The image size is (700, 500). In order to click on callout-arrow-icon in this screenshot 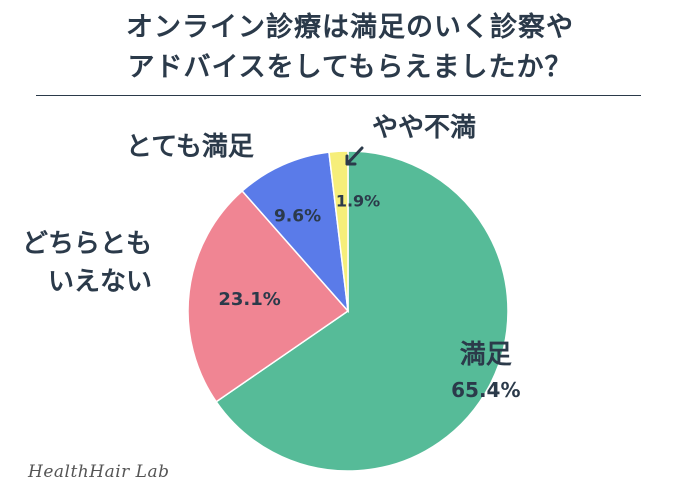, I will do `click(354, 156)`.